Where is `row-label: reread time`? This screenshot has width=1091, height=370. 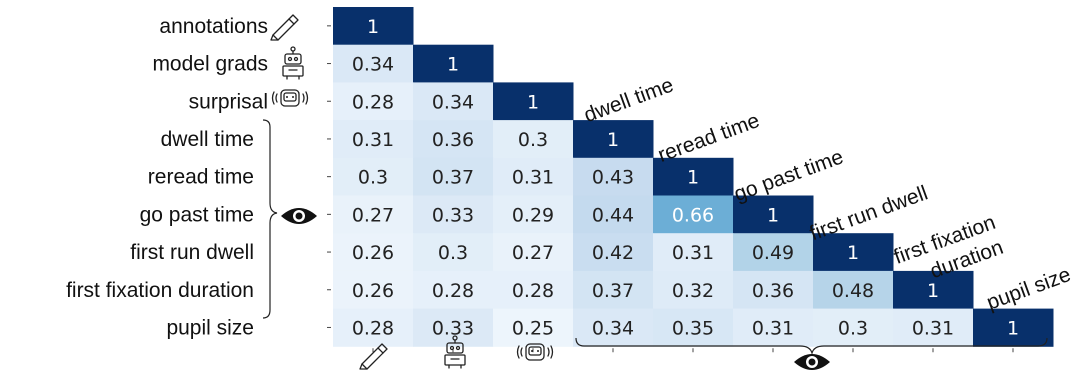
row-label: reread time is located at coordinates (201, 177).